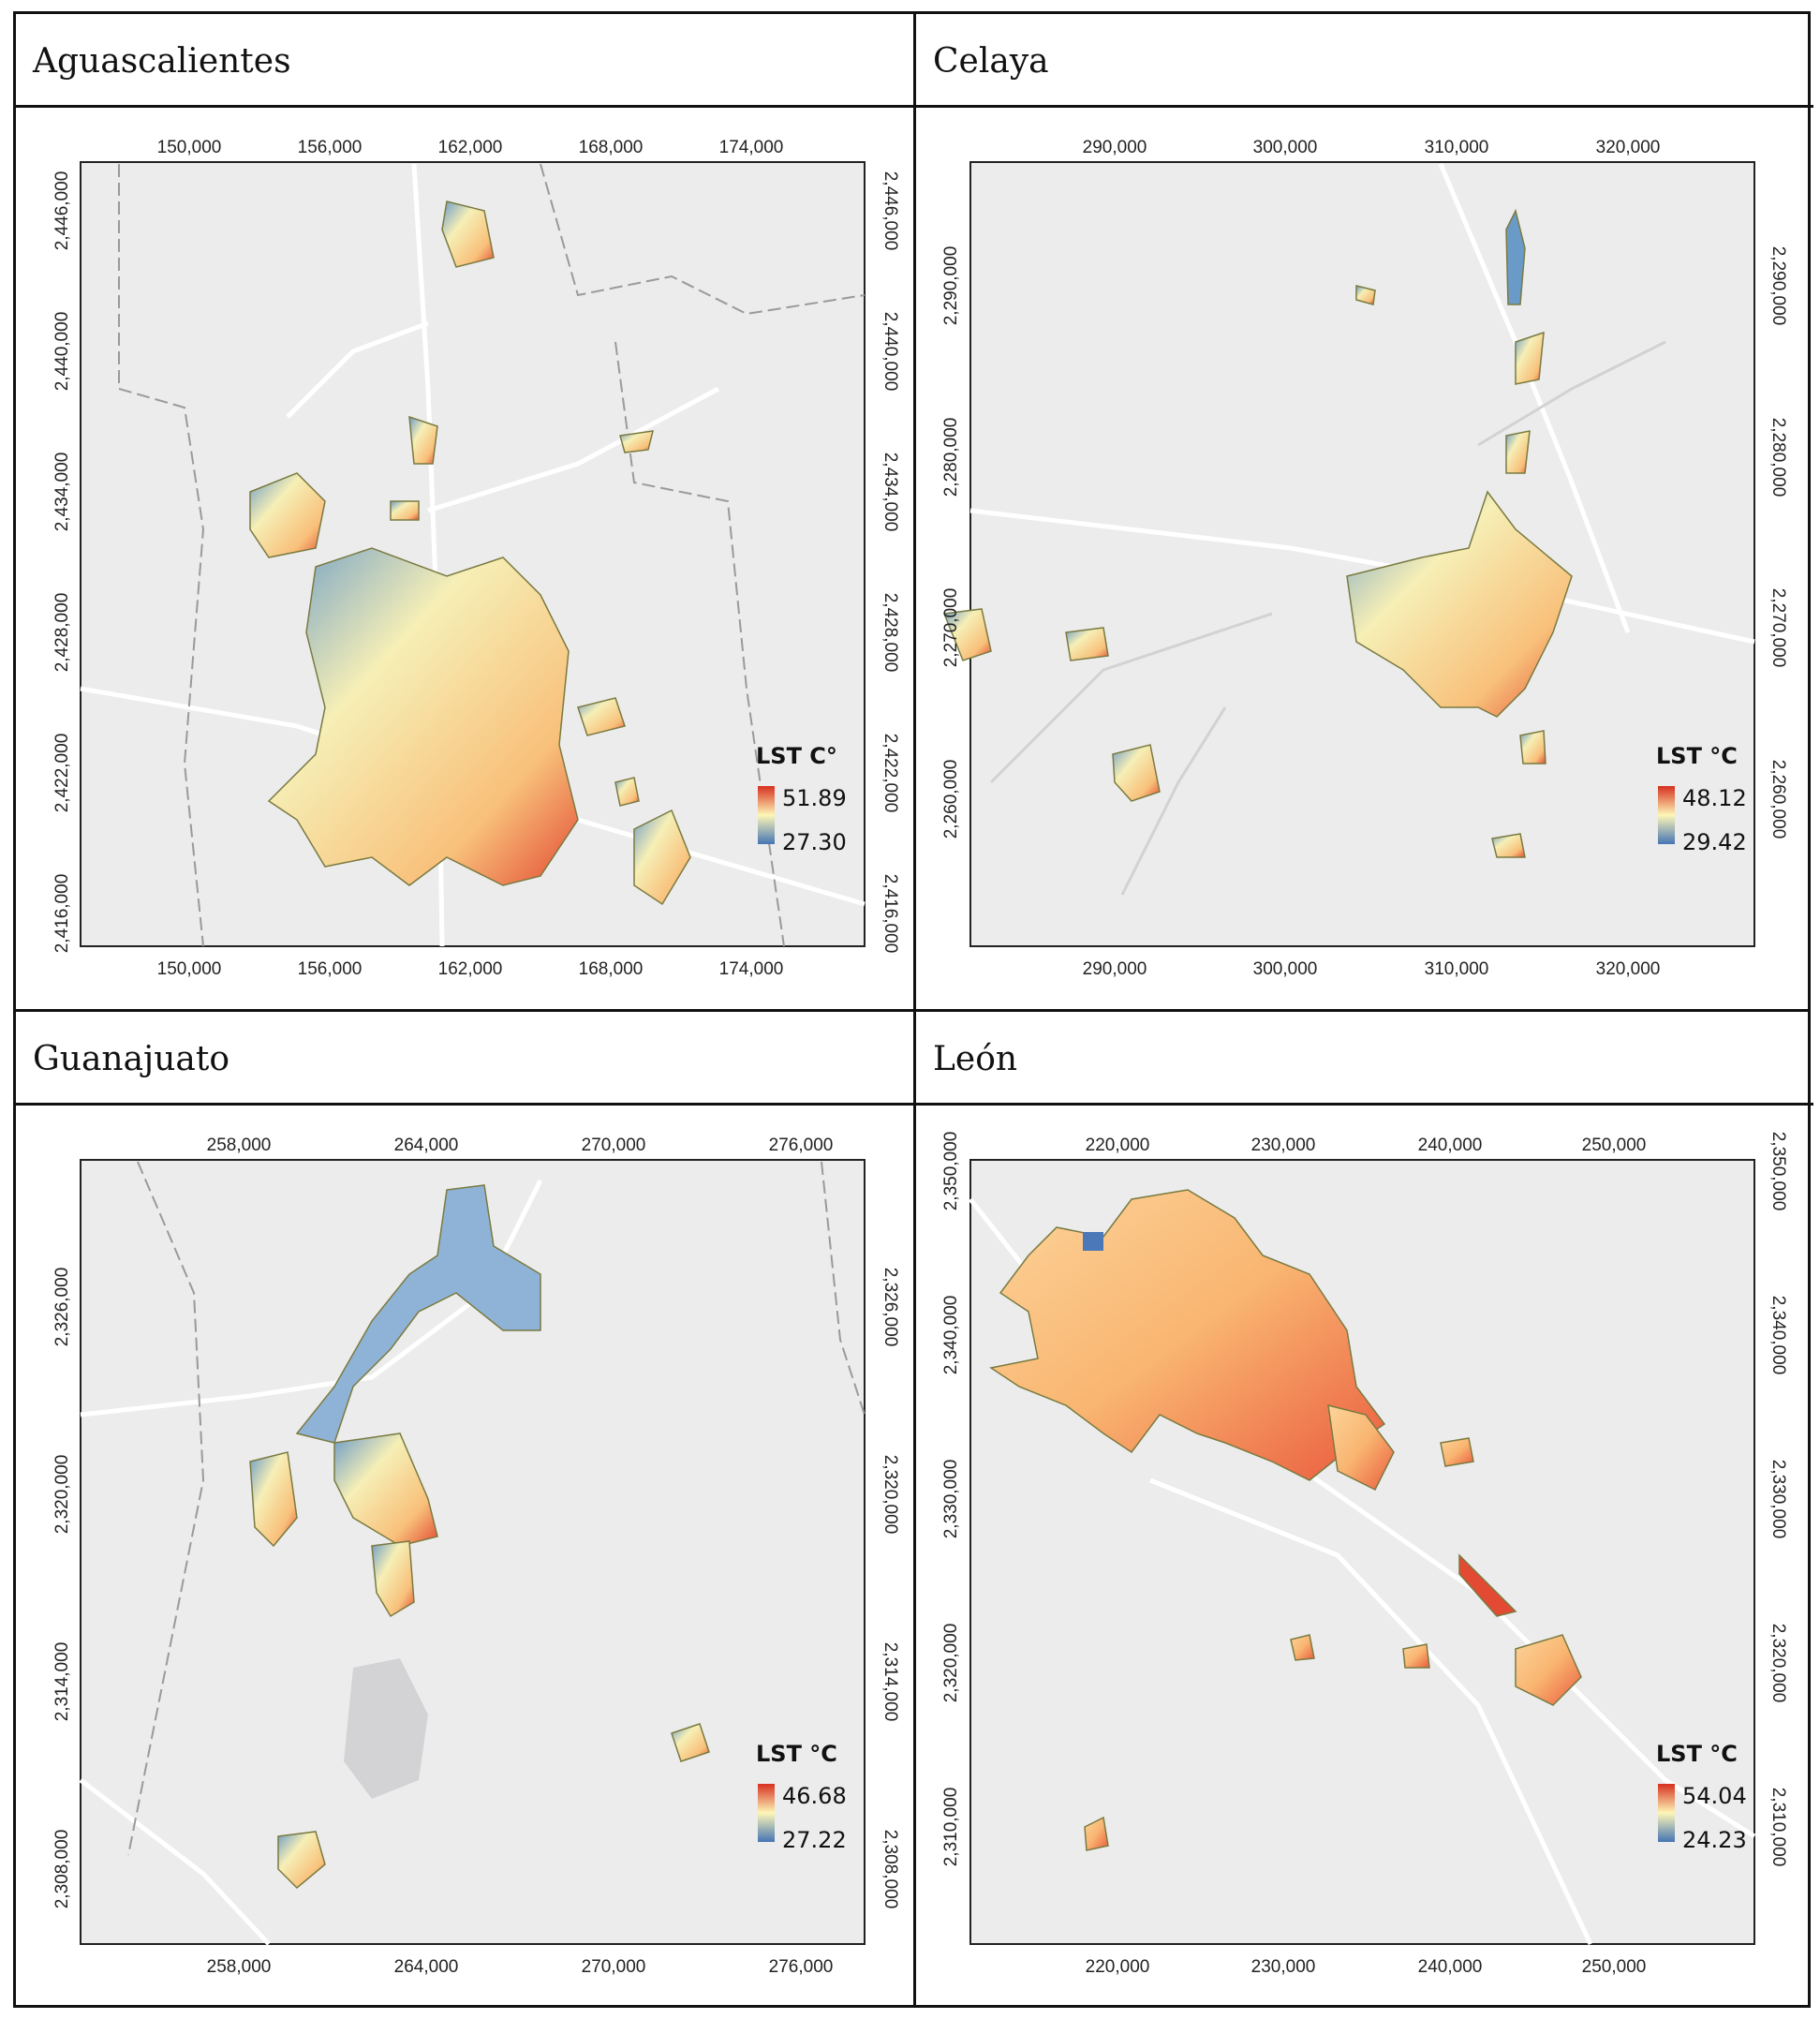  Describe the element at coordinates (890, 633) in the screenshot. I see `y-tick: 2,428,000` at that location.